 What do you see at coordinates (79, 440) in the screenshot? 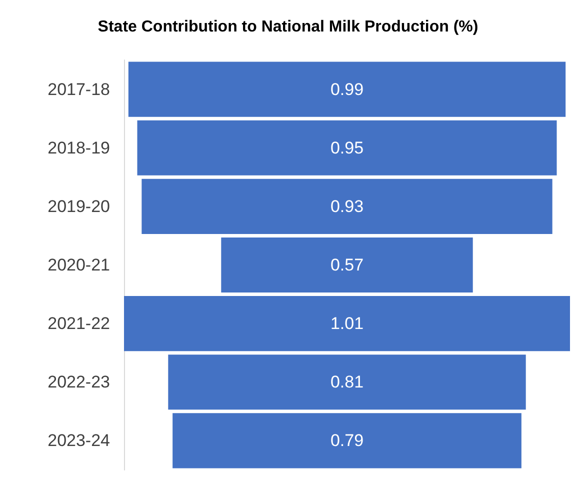
I see `category-label: 2023-24` at bounding box center [79, 440].